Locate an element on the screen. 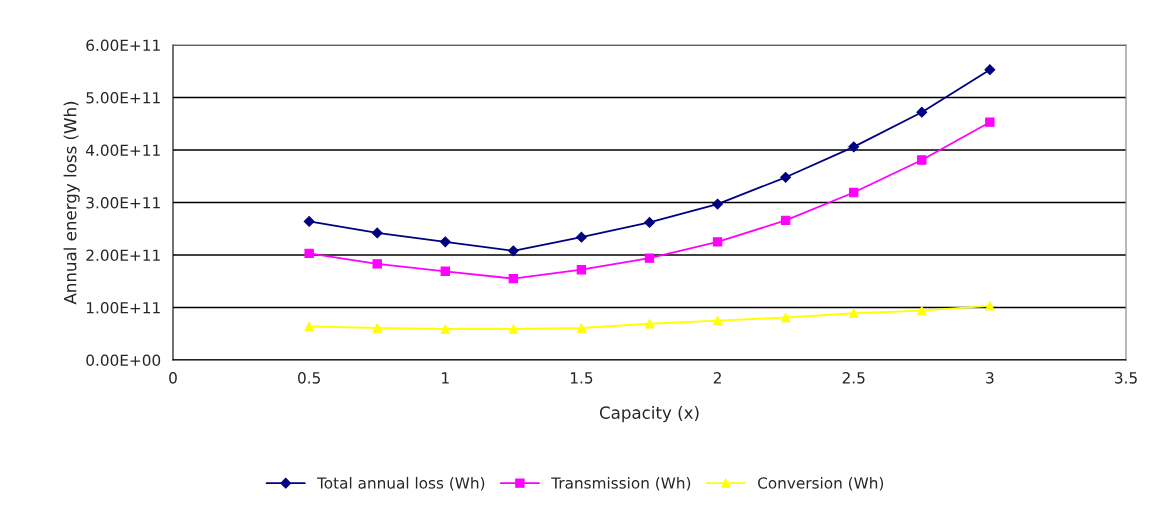 This screenshot has width=1151, height=508. y-tick-label: 1.00E+11 is located at coordinates (123, 307).